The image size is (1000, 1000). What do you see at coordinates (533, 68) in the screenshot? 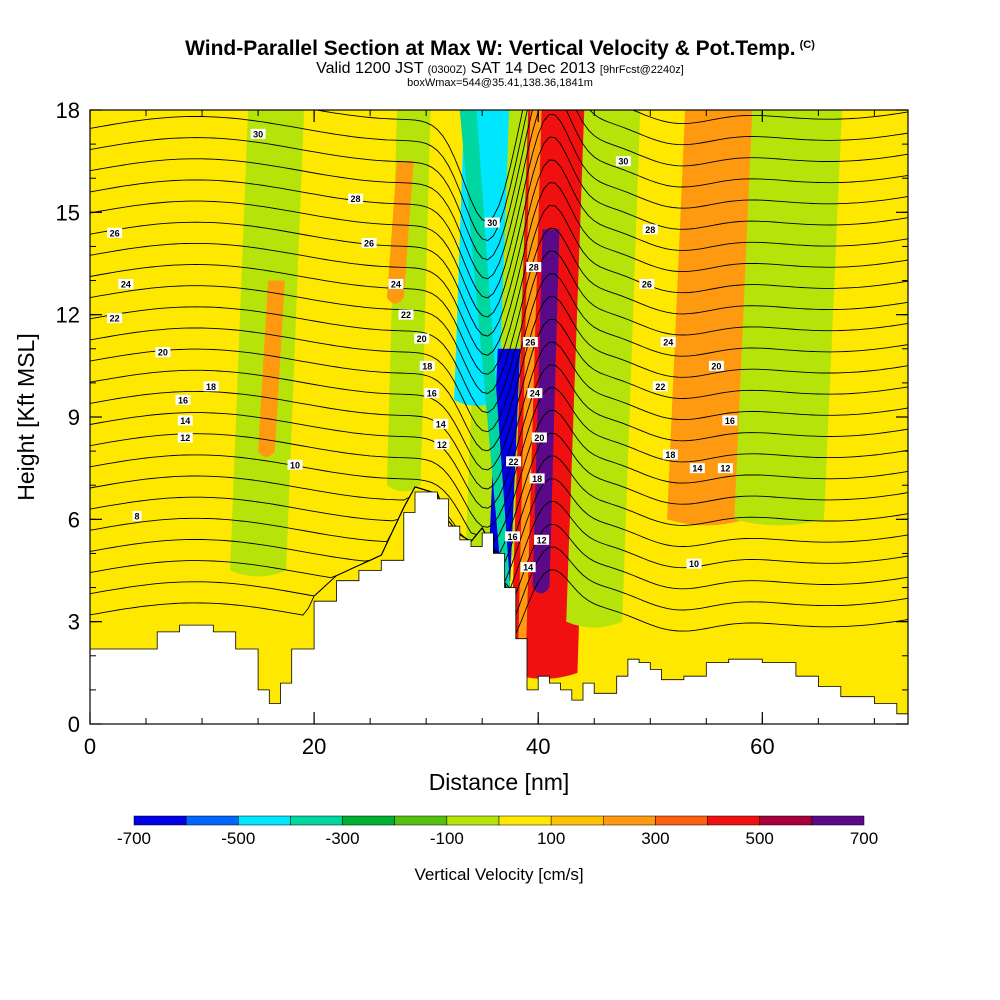
I see `subtitle-date: SAT 14 Dec 2013` at bounding box center [533, 68].